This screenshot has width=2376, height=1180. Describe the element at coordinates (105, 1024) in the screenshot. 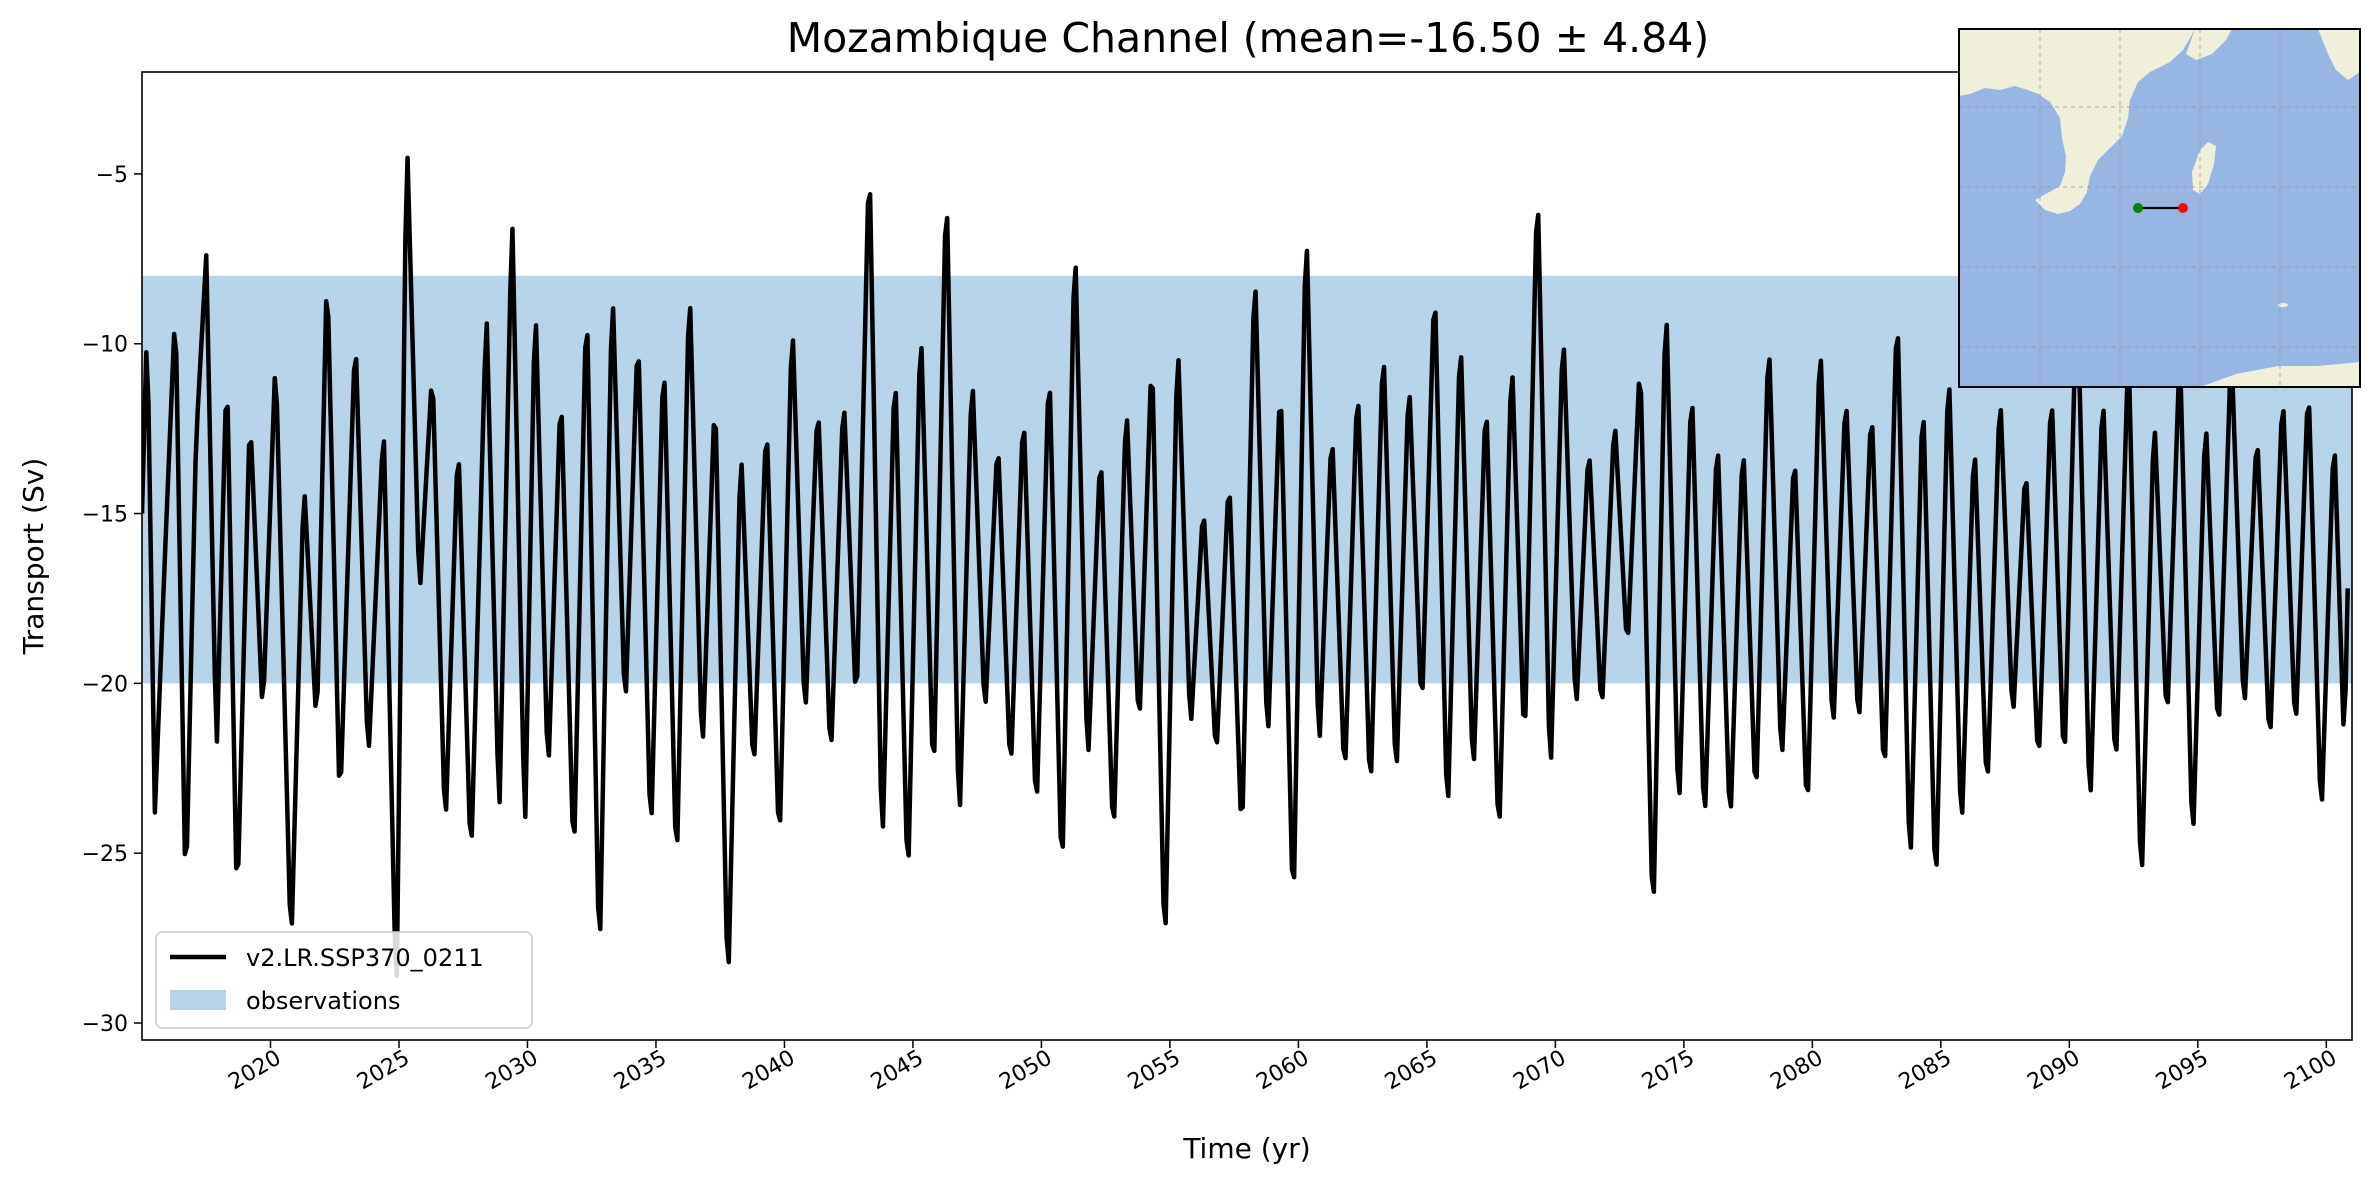

I see `y-tick-label-30: −30` at that location.